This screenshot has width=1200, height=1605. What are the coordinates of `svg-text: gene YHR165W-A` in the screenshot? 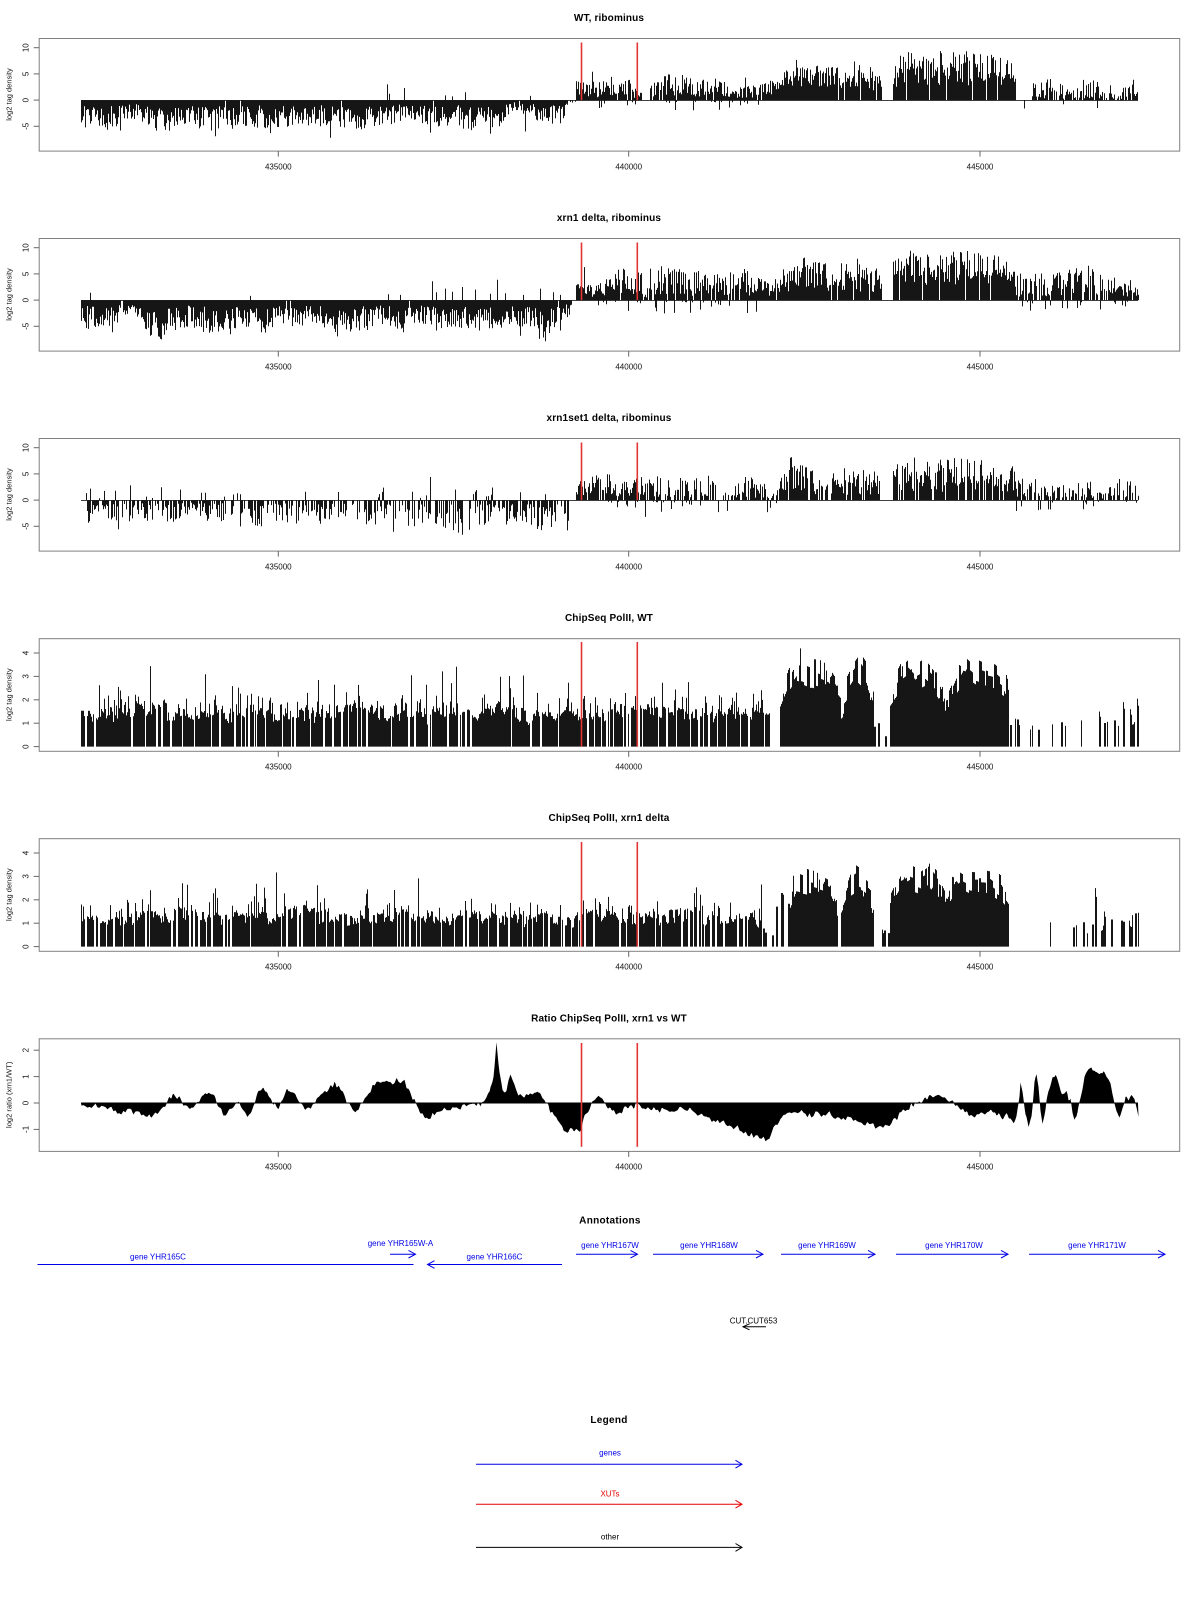 It's located at (401, 1243).